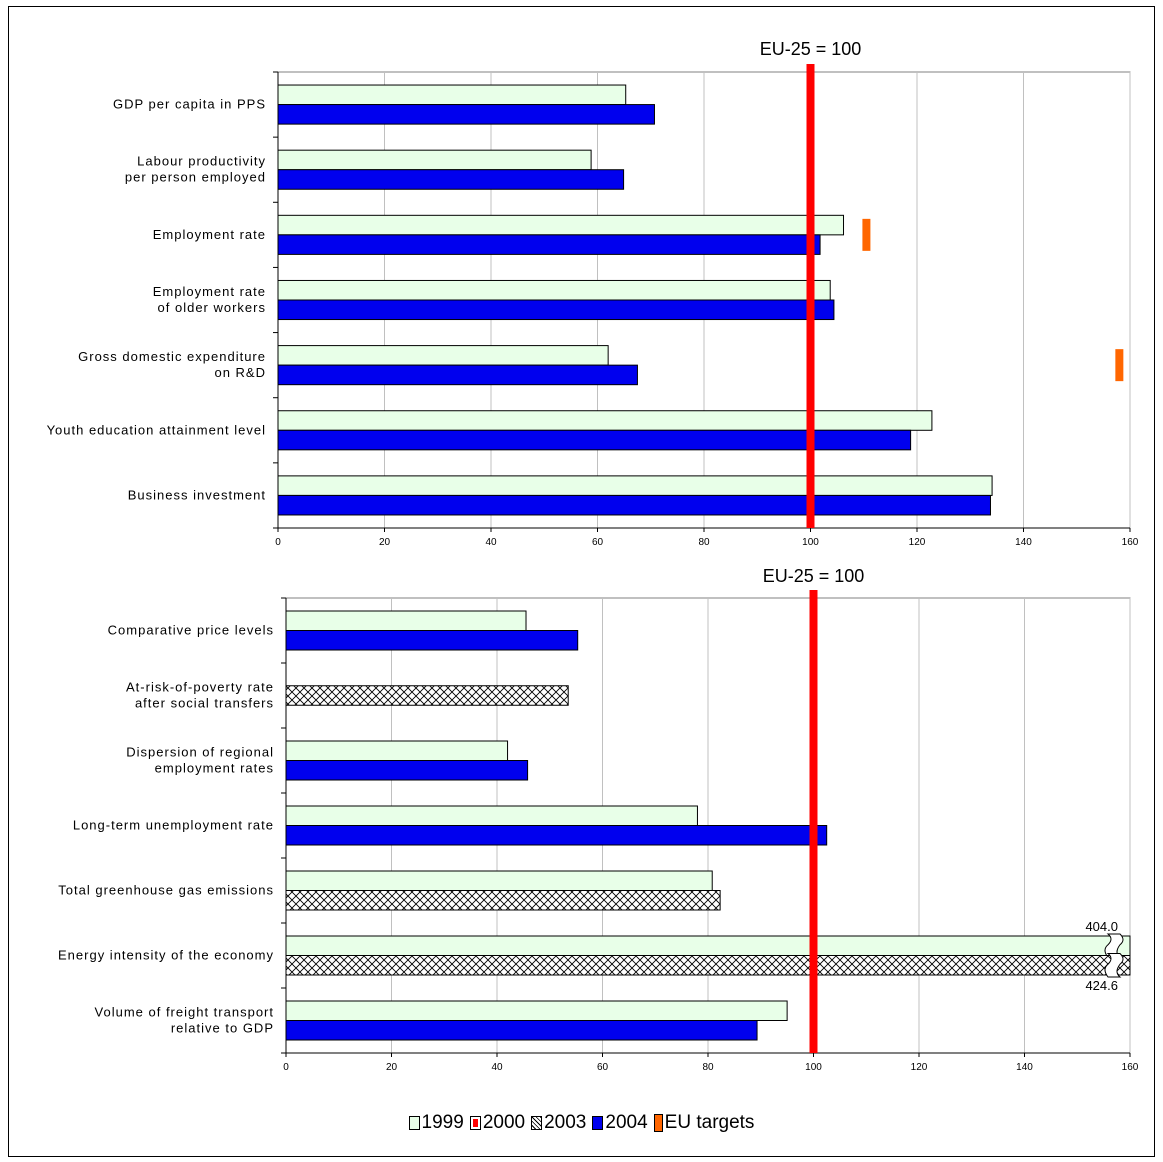 The height and width of the screenshot is (1162, 1163). Describe the element at coordinates (200, 687) in the screenshot. I see `category-label: At-risk-of-poverty rate` at that location.